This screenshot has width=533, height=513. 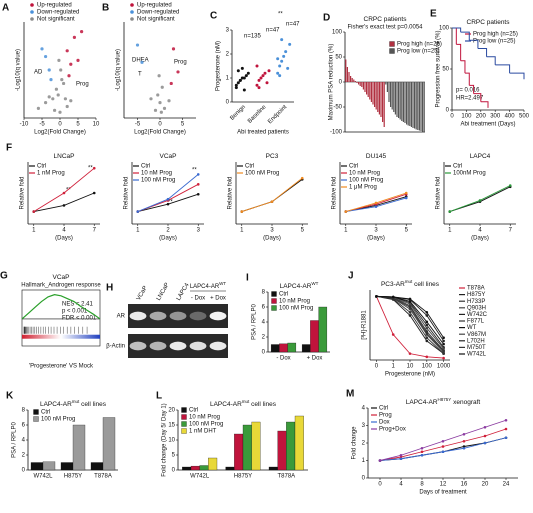 I want to click on panel-letter: K, so click(x=10, y=396).